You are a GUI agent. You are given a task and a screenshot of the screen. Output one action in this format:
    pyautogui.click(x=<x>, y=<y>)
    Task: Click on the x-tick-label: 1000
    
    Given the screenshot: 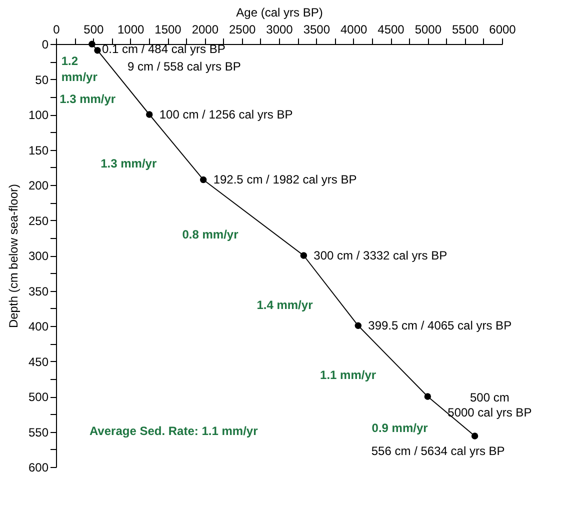 What is the action you would take?
    pyautogui.click(x=131, y=29)
    